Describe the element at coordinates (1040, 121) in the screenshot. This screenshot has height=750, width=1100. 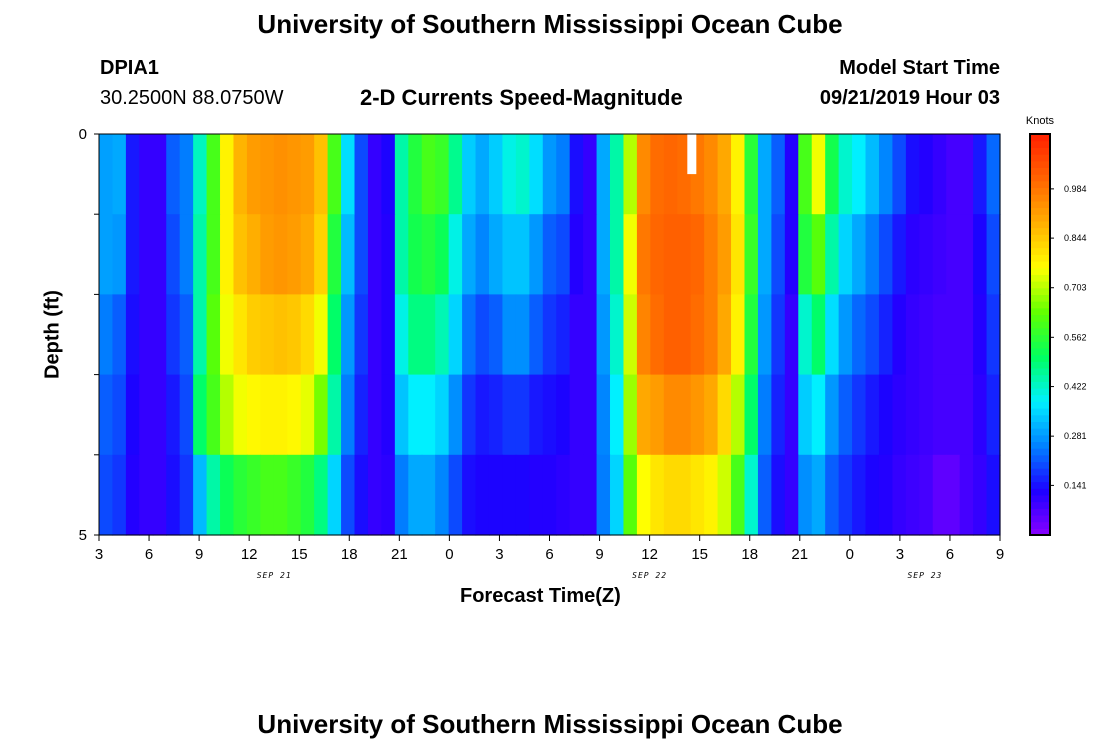
I see `colorbar-unit-label: Knots` at that location.